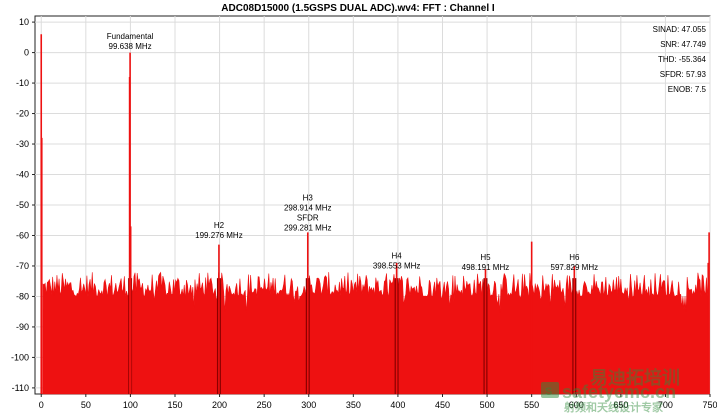 The width and height of the screenshot is (717, 416). Describe the element at coordinates (130, 36) in the screenshot. I see `annotation-label: Fundamental` at that location.